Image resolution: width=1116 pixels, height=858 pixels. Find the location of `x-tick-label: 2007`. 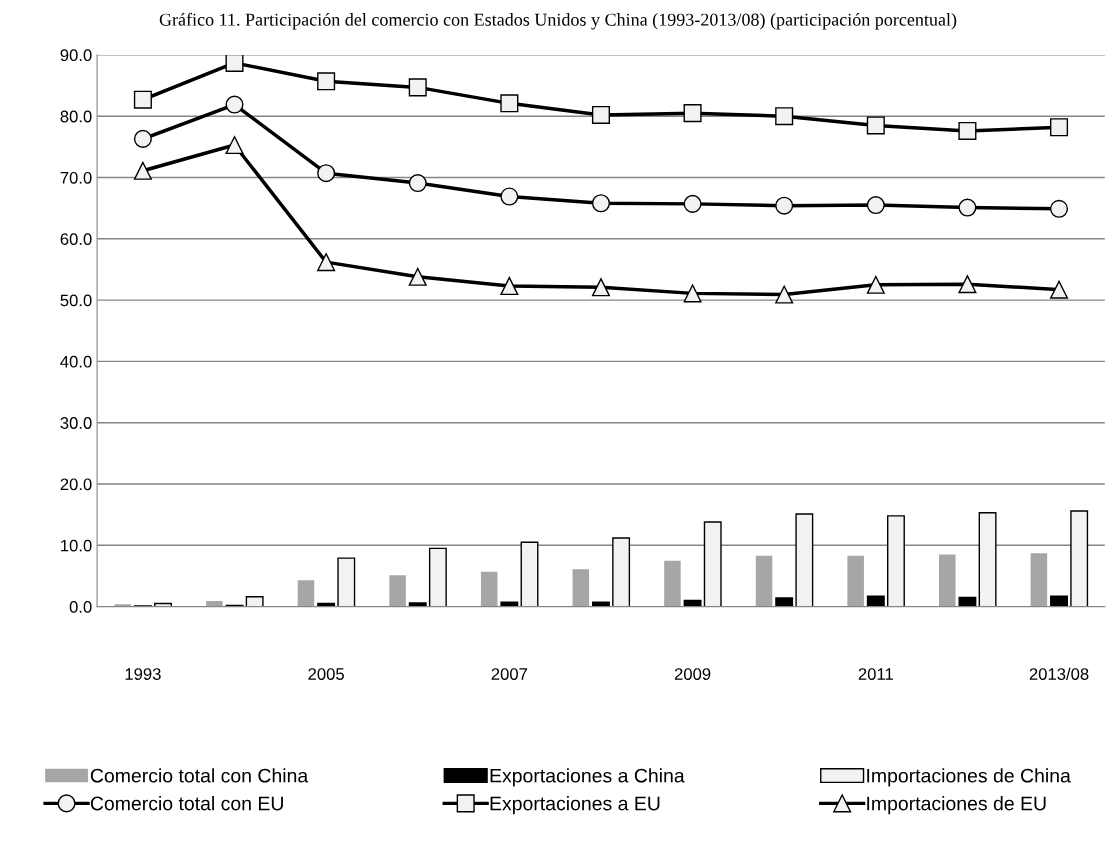

x-tick-label: 2007 is located at coordinates (509, 674).